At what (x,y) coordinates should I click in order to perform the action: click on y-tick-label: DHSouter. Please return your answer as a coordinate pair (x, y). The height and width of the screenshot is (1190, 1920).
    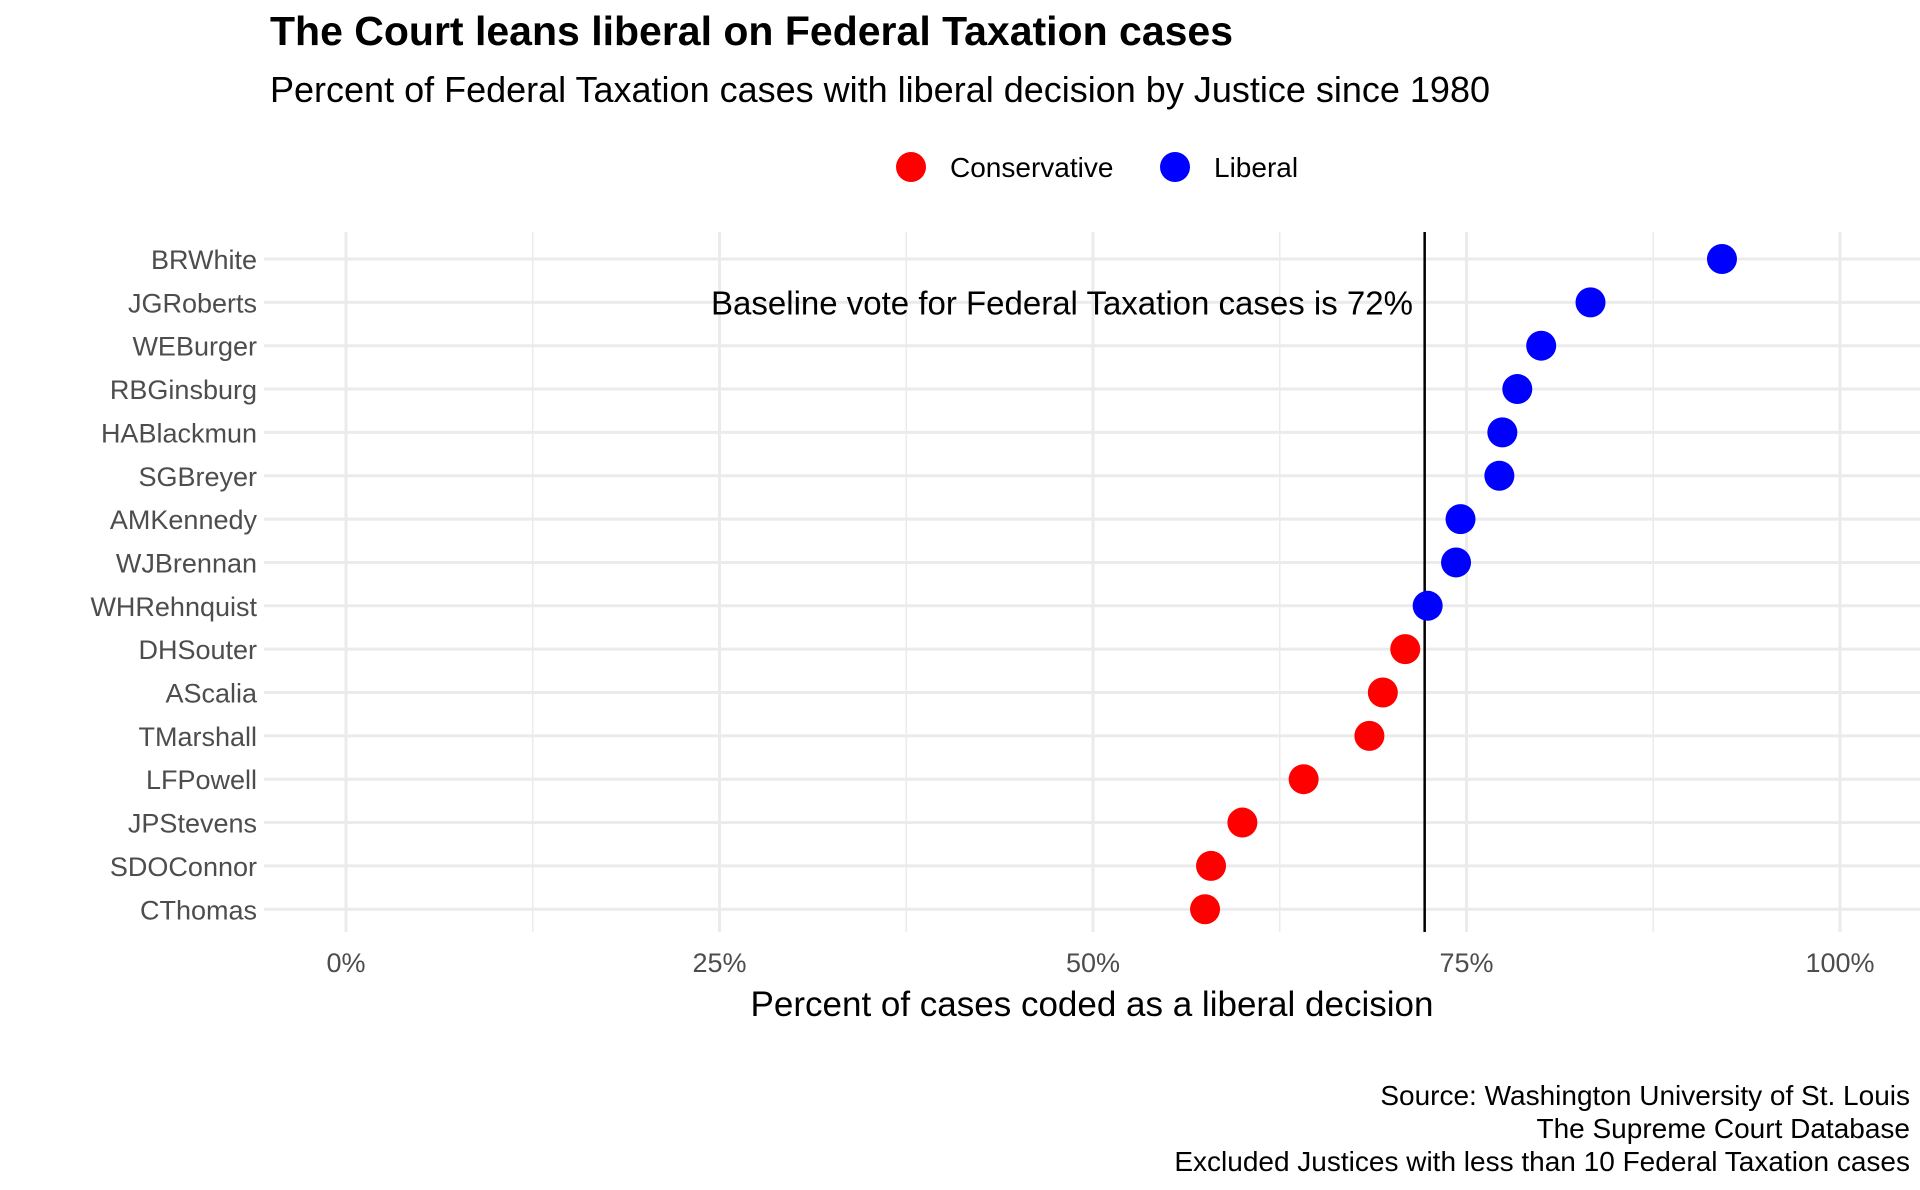
    Looking at the image, I should click on (197, 650).